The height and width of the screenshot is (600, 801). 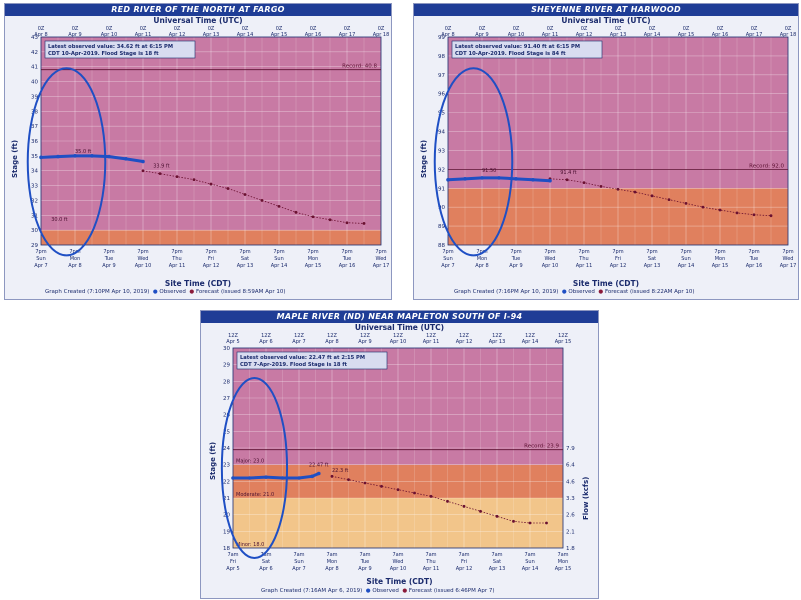 What do you see at coordinates (398, 569) in the screenshot?
I see `maple-bottom-tick-date-5: Apr 10` at bounding box center [398, 569].